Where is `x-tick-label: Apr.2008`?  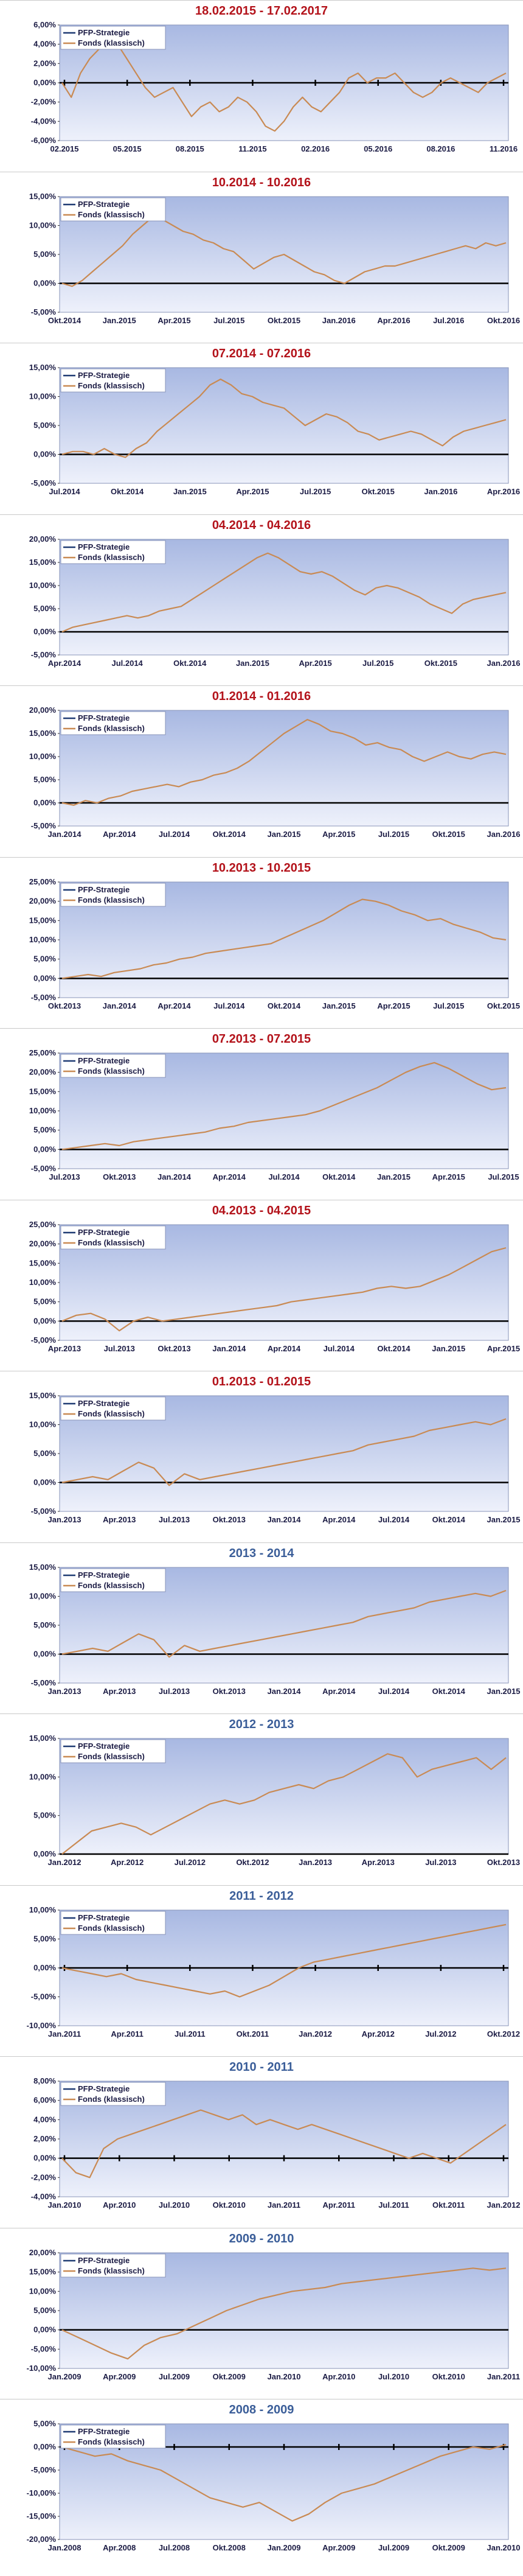
x-tick-label: Apr.2008 is located at coordinates (120, 2548).